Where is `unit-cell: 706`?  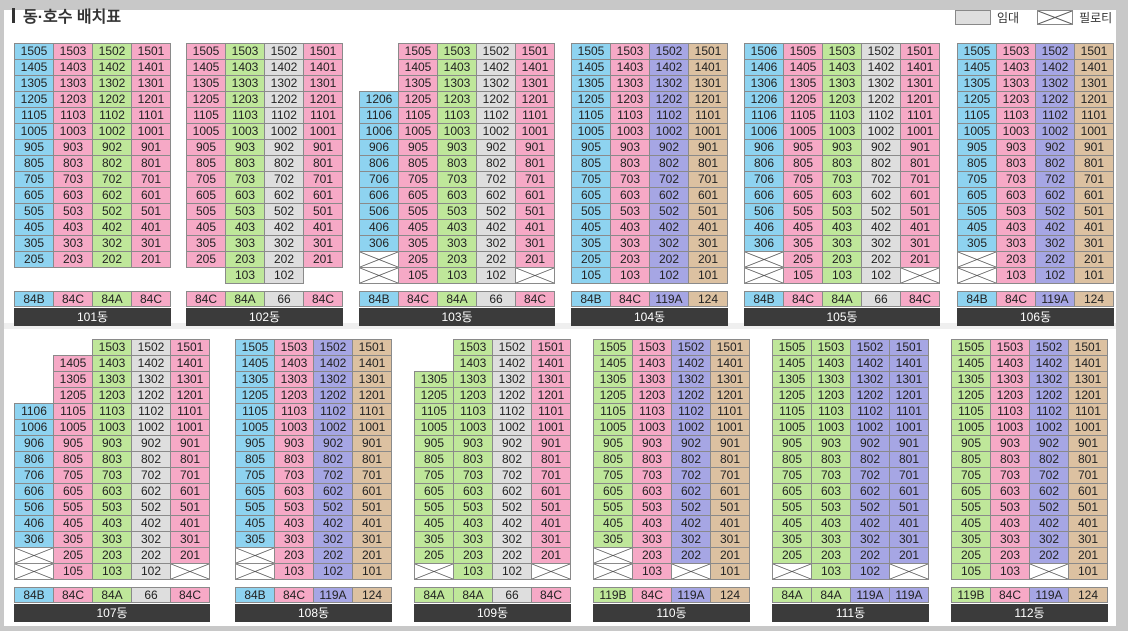
unit-cell: 706 is located at coordinates (34, 475).